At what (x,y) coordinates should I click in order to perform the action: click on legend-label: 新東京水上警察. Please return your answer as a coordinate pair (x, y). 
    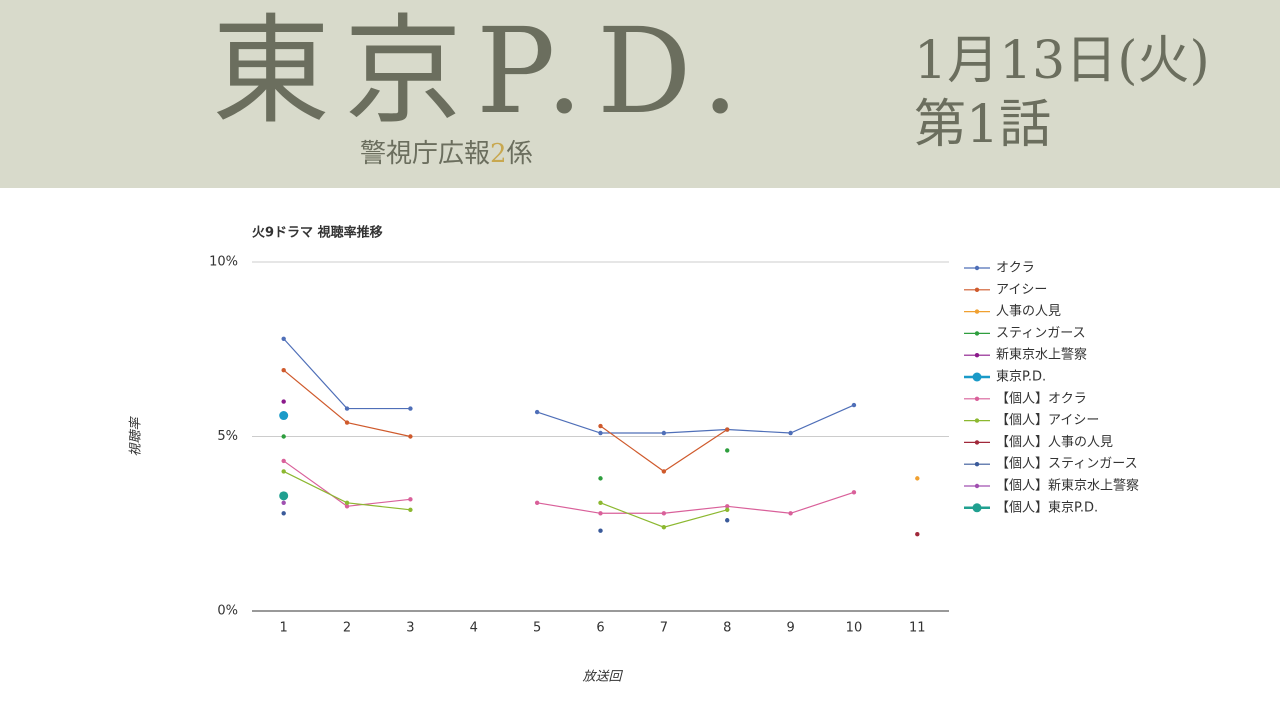
    Looking at the image, I should click on (1041, 355).